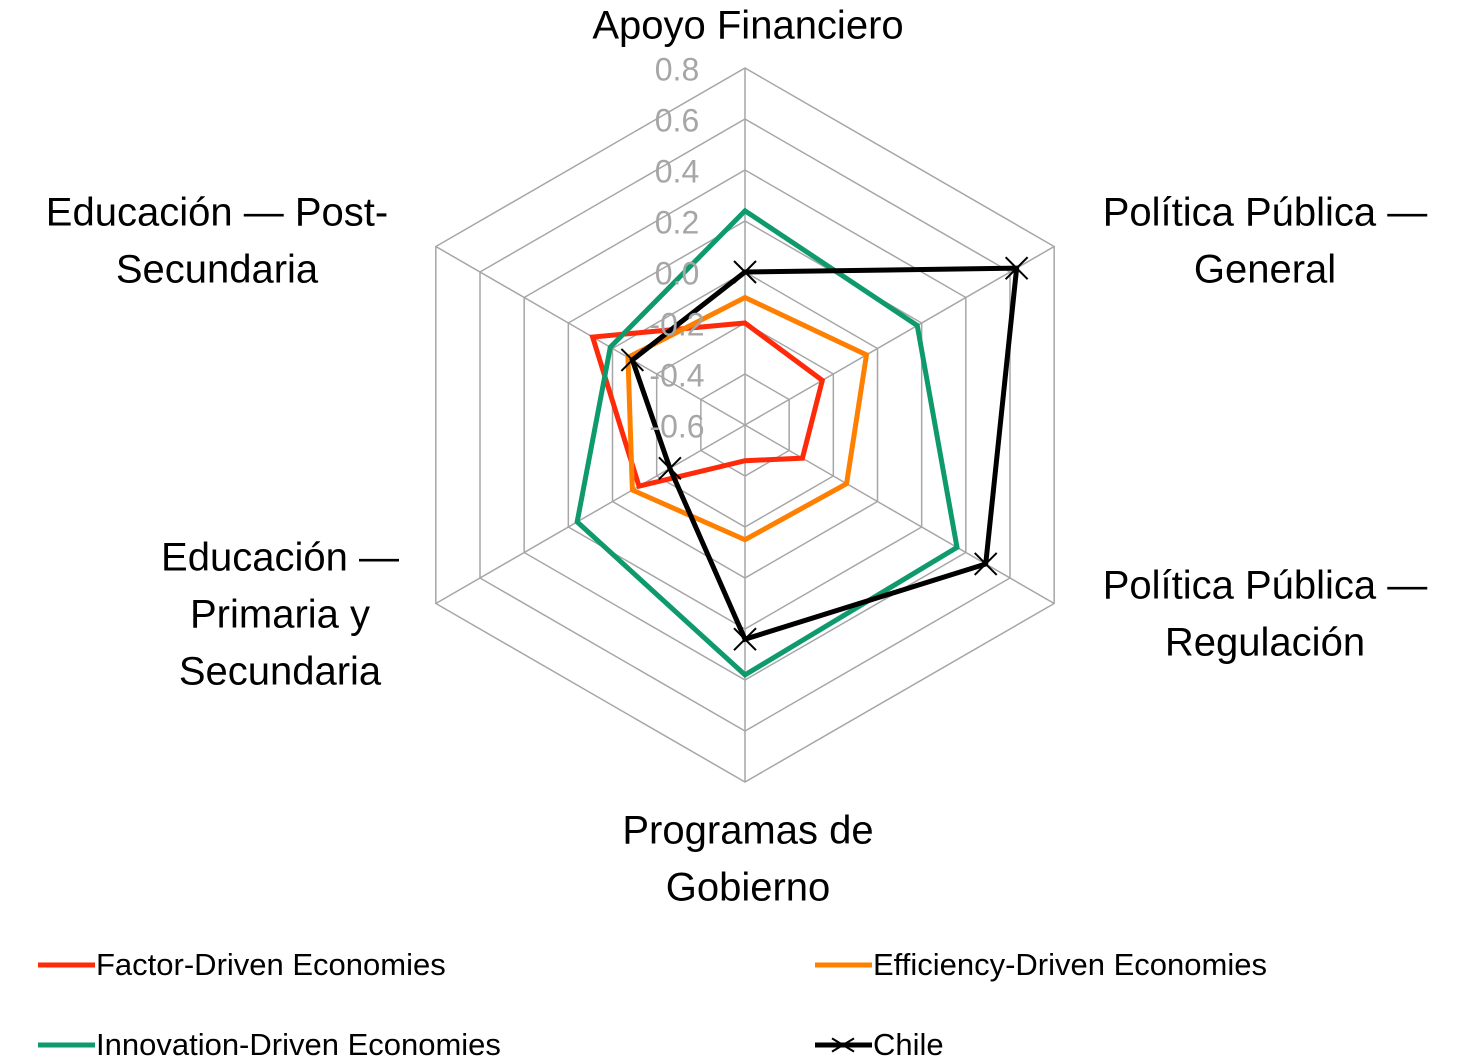 This screenshot has width=1470, height=1063. What do you see at coordinates (677, 69) in the screenshot?
I see `tick-label: 0.8` at bounding box center [677, 69].